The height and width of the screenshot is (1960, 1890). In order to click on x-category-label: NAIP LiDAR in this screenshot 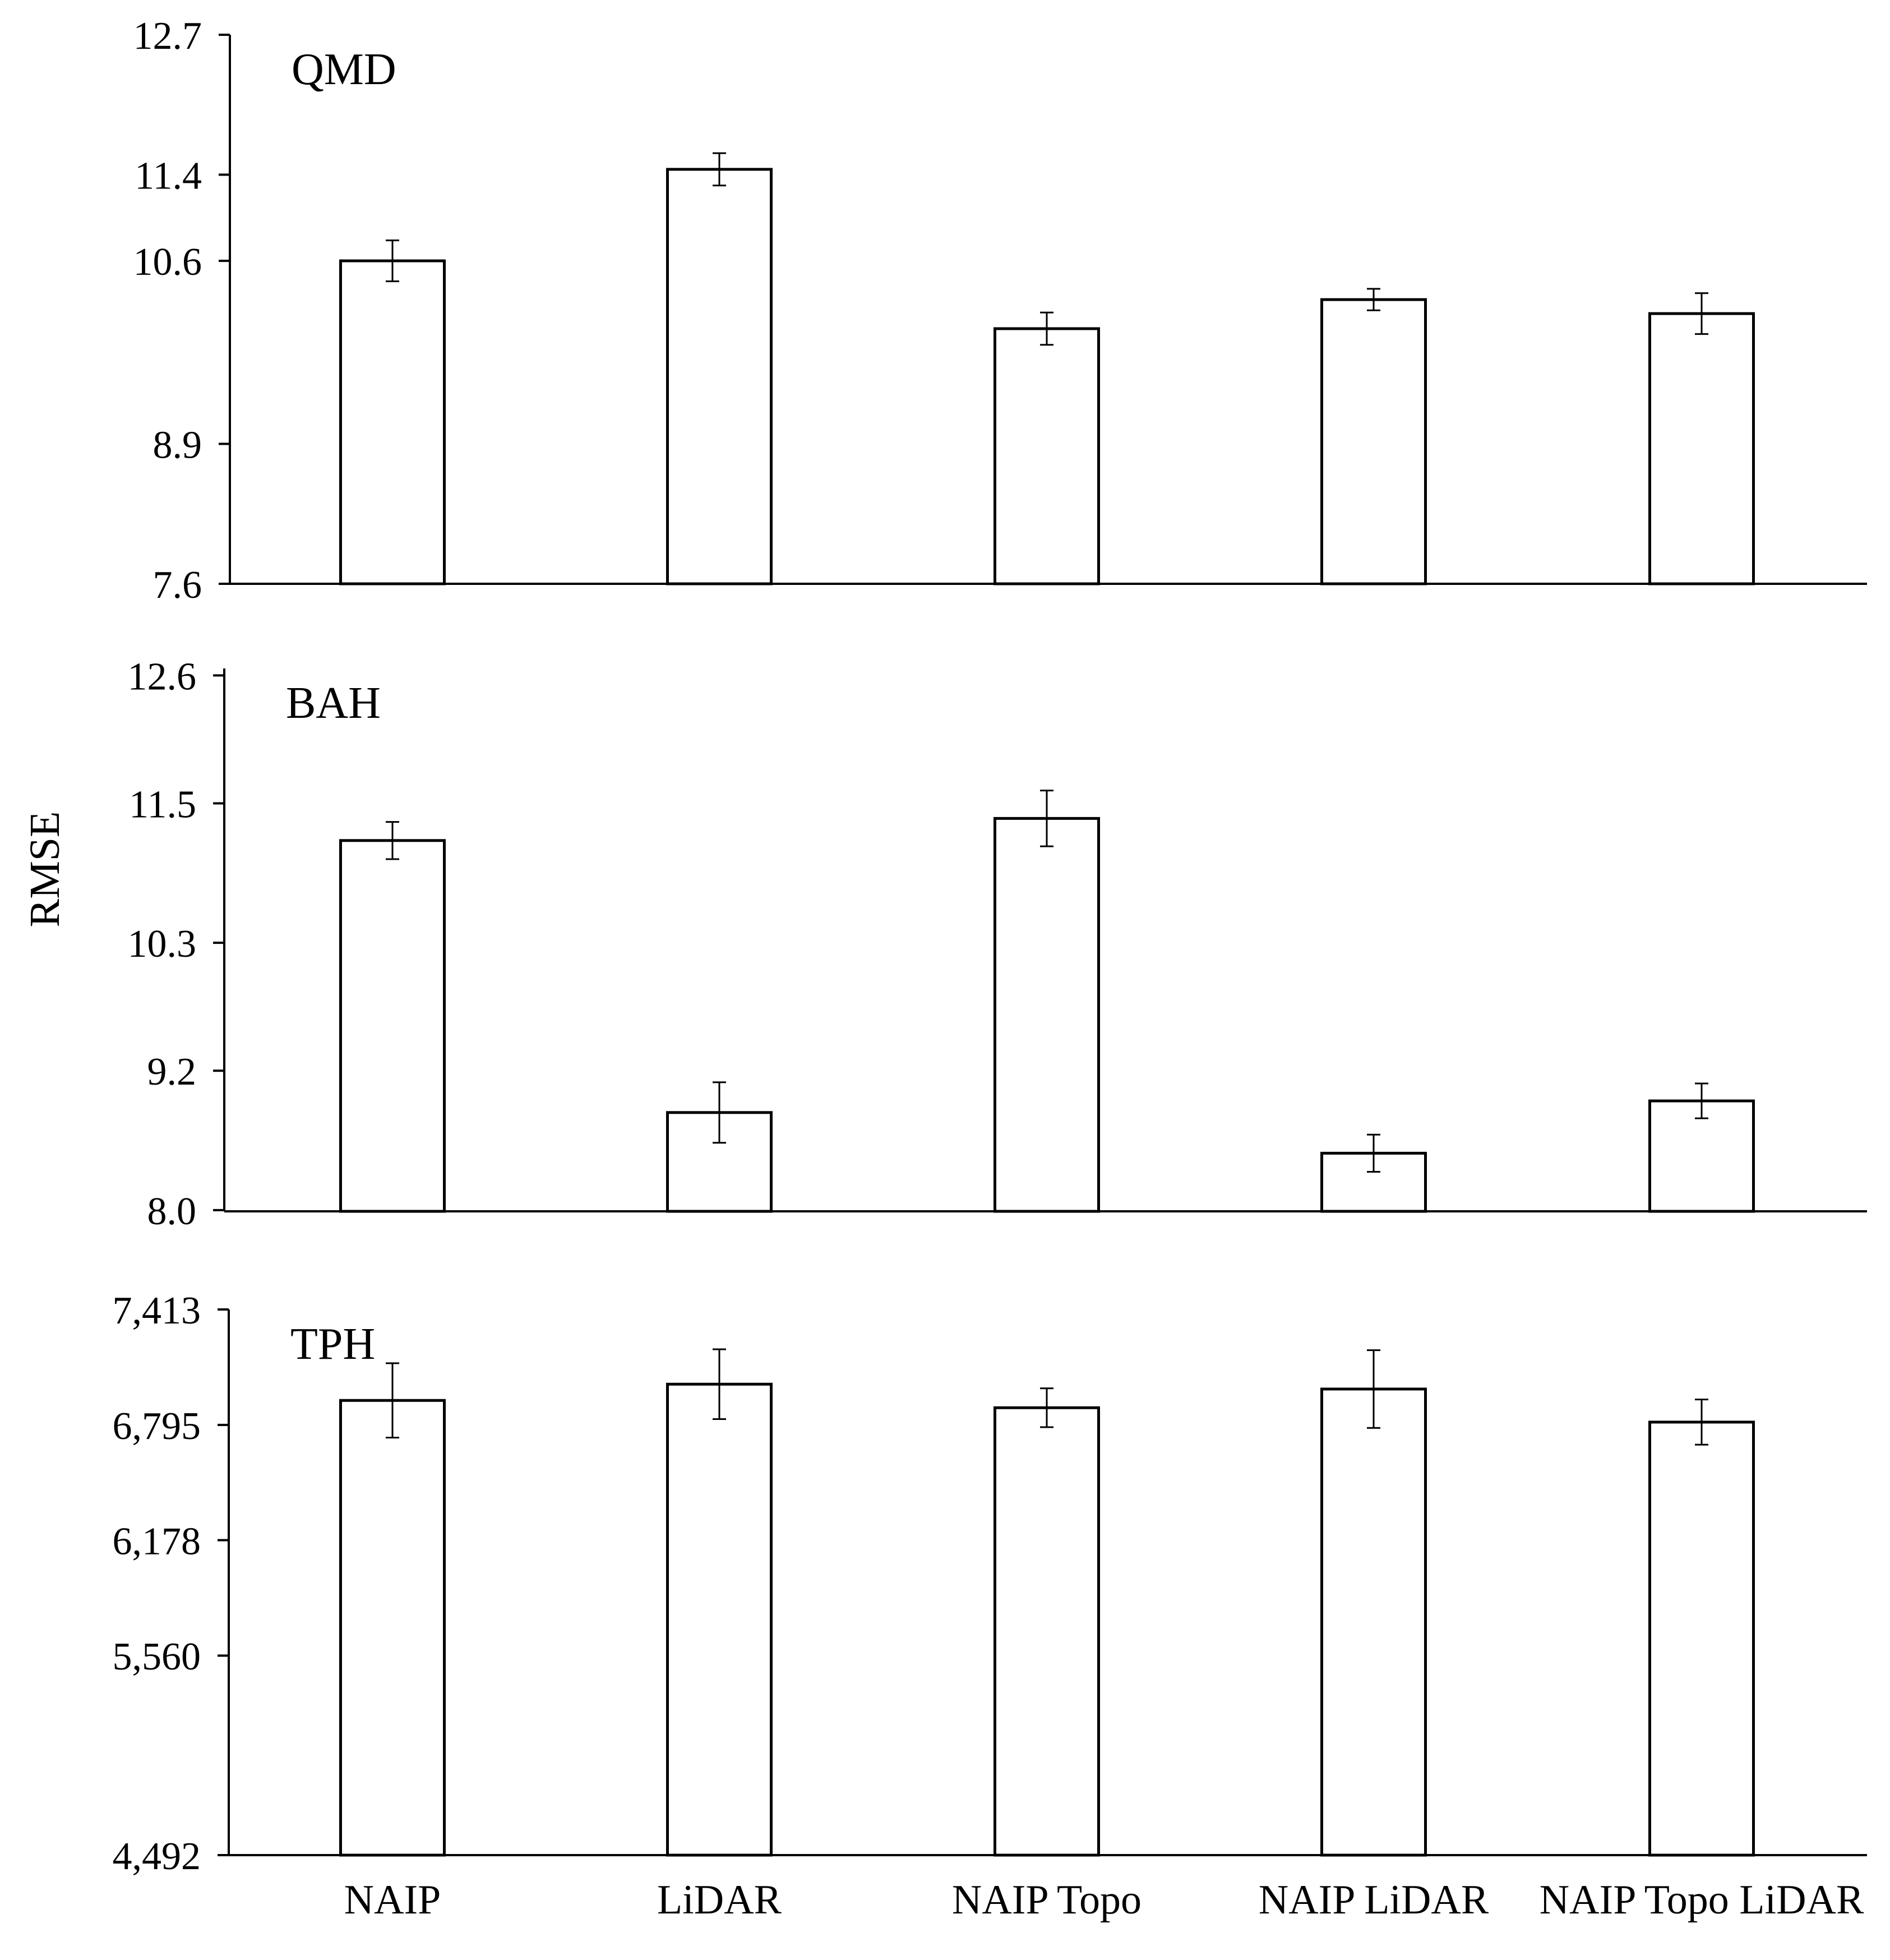, I will do `click(1374, 1900)`.